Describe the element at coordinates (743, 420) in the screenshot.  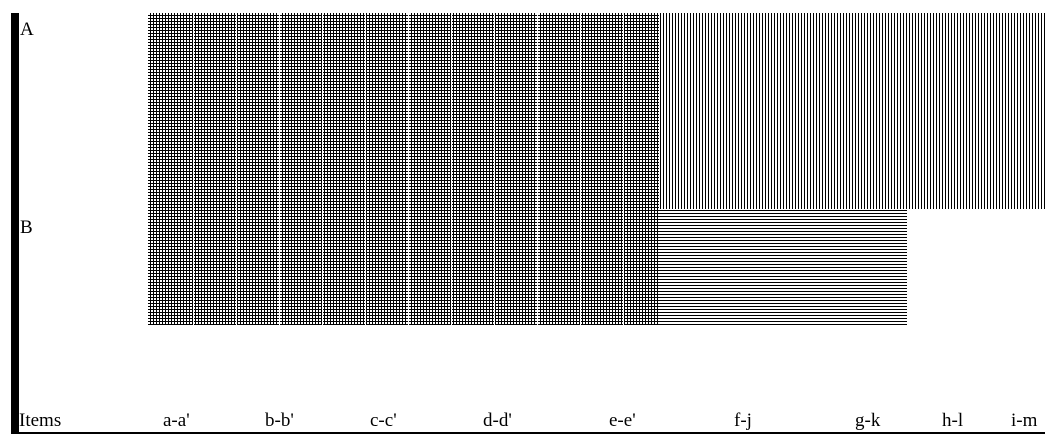
I see `column-label-fj: f-j` at that location.